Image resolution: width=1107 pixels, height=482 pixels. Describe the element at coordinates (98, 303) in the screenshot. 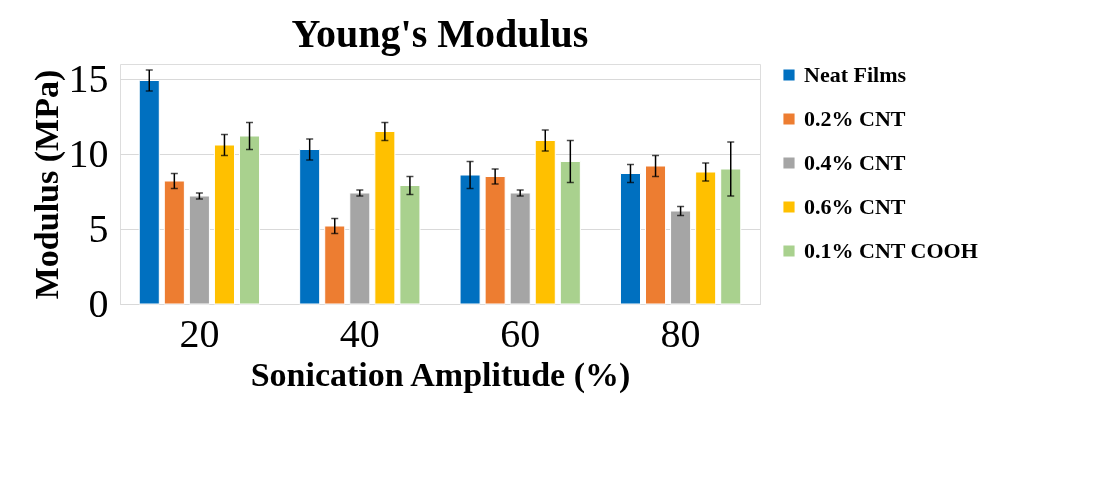

I see `y-tick-label: 0` at that location.